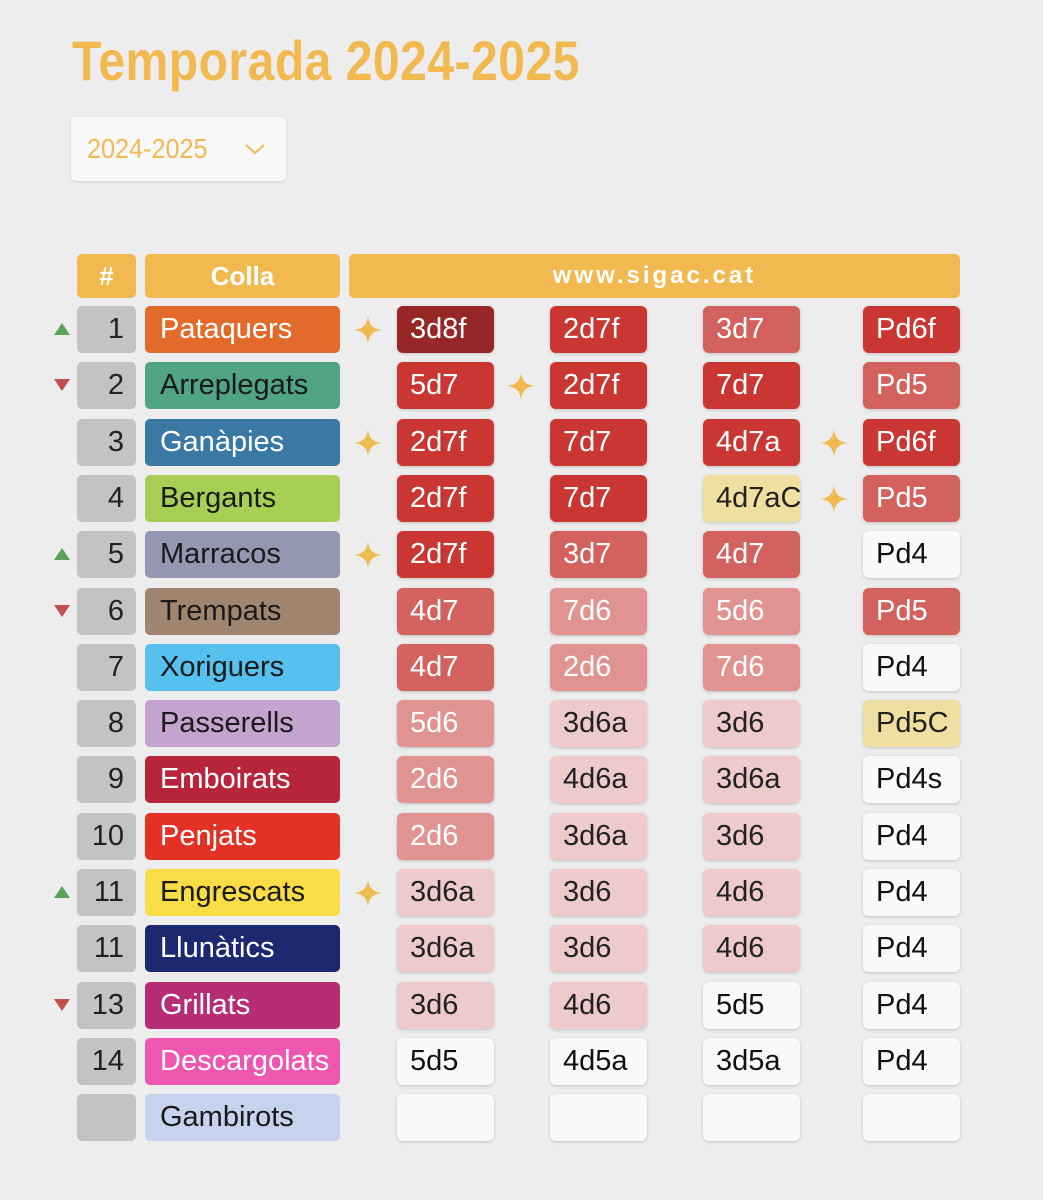 The width and height of the screenshot is (1043, 1200). I want to click on rank-badge: 13, so click(106, 1005).